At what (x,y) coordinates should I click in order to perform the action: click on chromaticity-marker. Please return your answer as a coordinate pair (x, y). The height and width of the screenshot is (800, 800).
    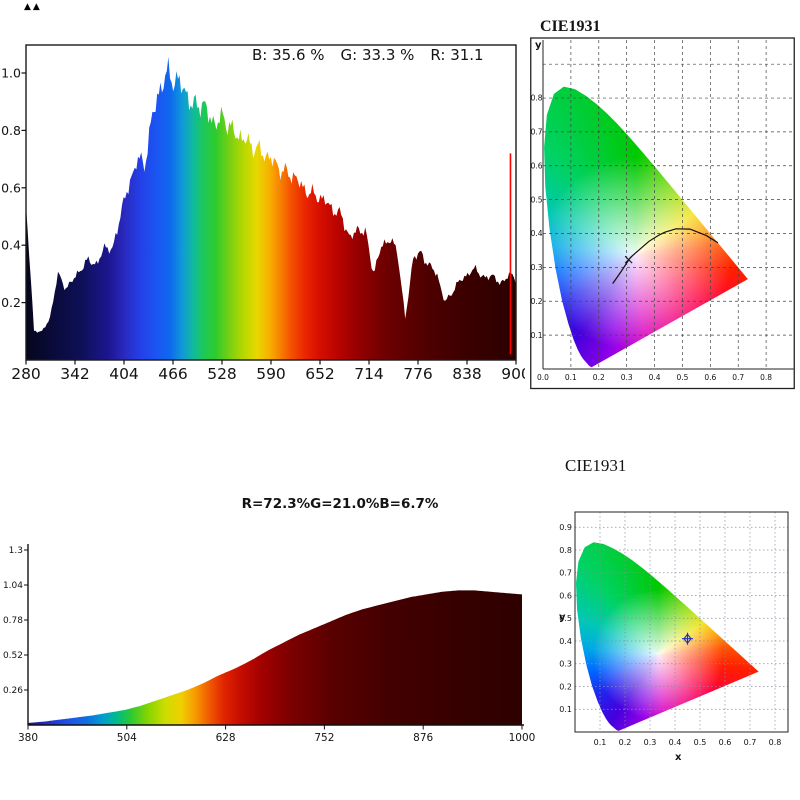
    Looking at the image, I should click on (687, 638).